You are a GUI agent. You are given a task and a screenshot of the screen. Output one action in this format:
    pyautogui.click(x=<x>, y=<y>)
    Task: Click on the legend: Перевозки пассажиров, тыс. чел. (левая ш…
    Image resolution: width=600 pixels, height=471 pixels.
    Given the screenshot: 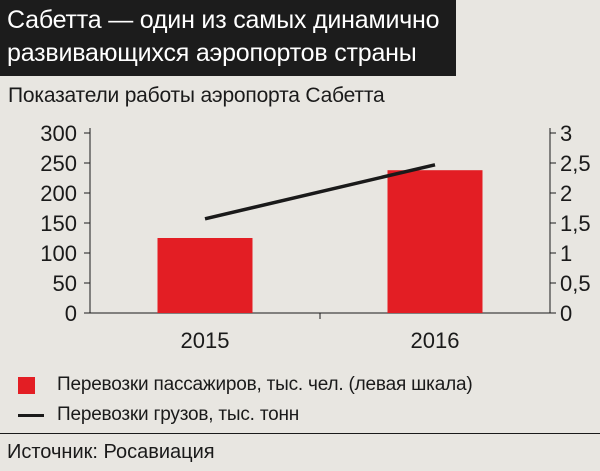 What is the action you would take?
    pyautogui.click(x=245, y=400)
    